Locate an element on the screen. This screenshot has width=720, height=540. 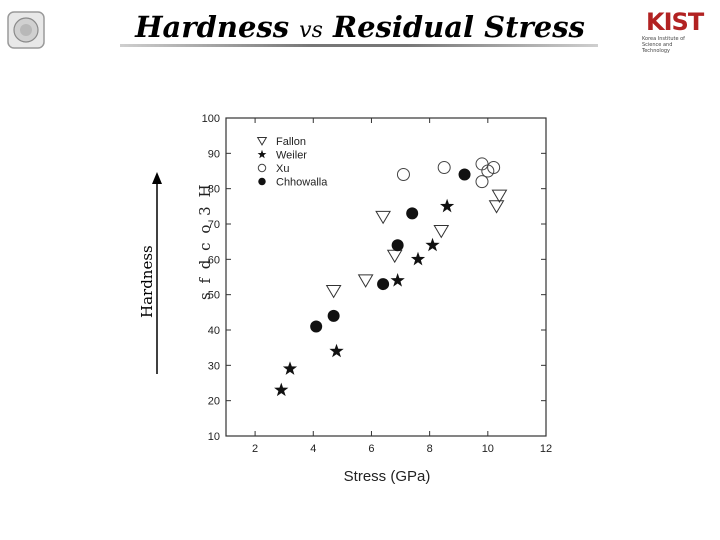
series-weiler is located at coordinates (364, 297).